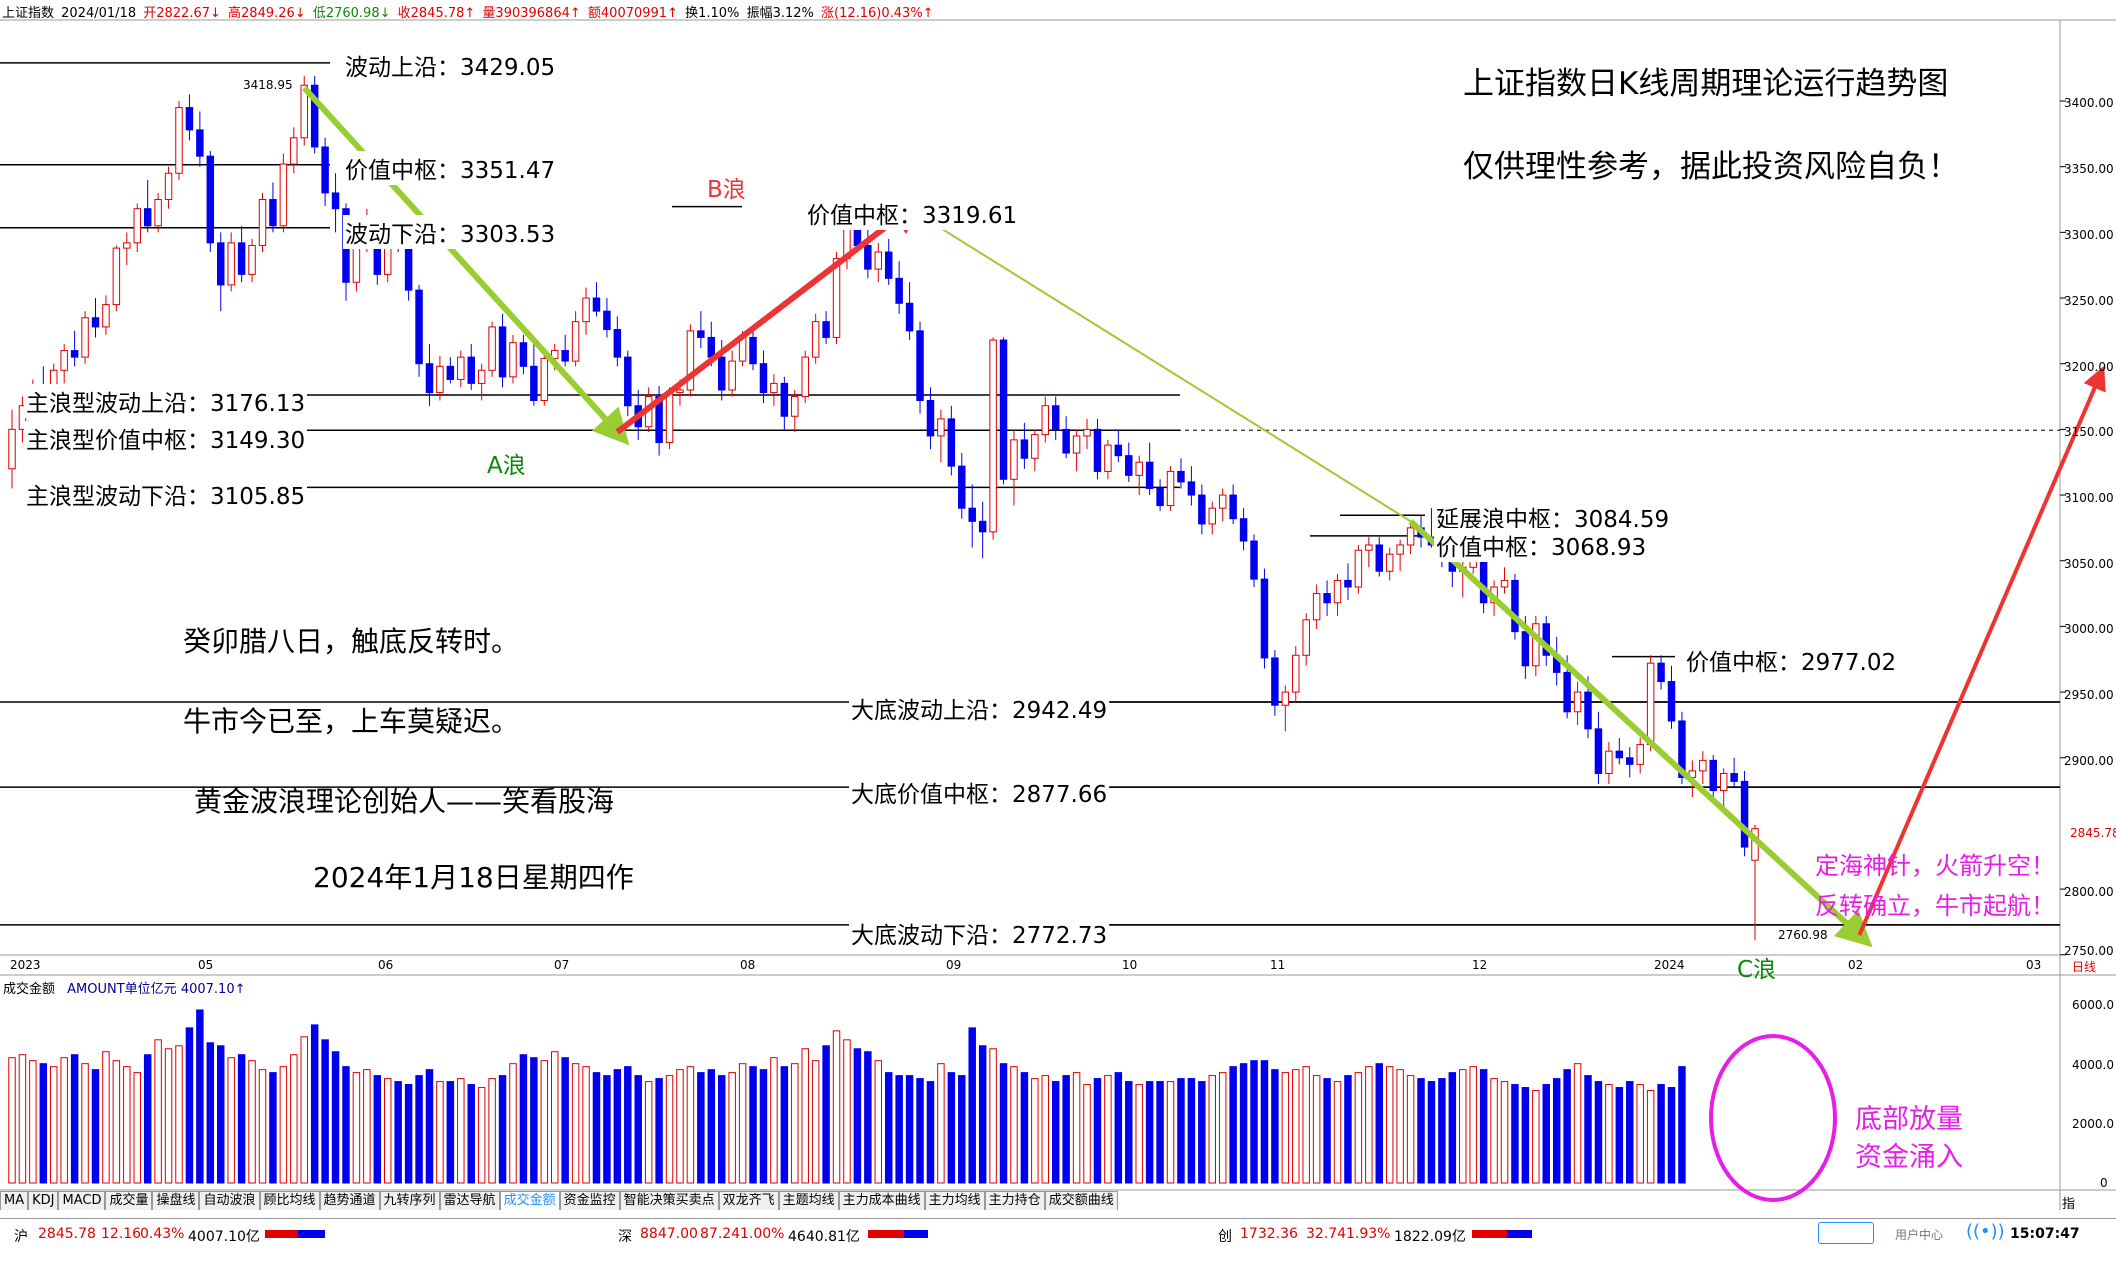  I want to click on tab-main-cost: 主力成本曲线, so click(881, 1200).